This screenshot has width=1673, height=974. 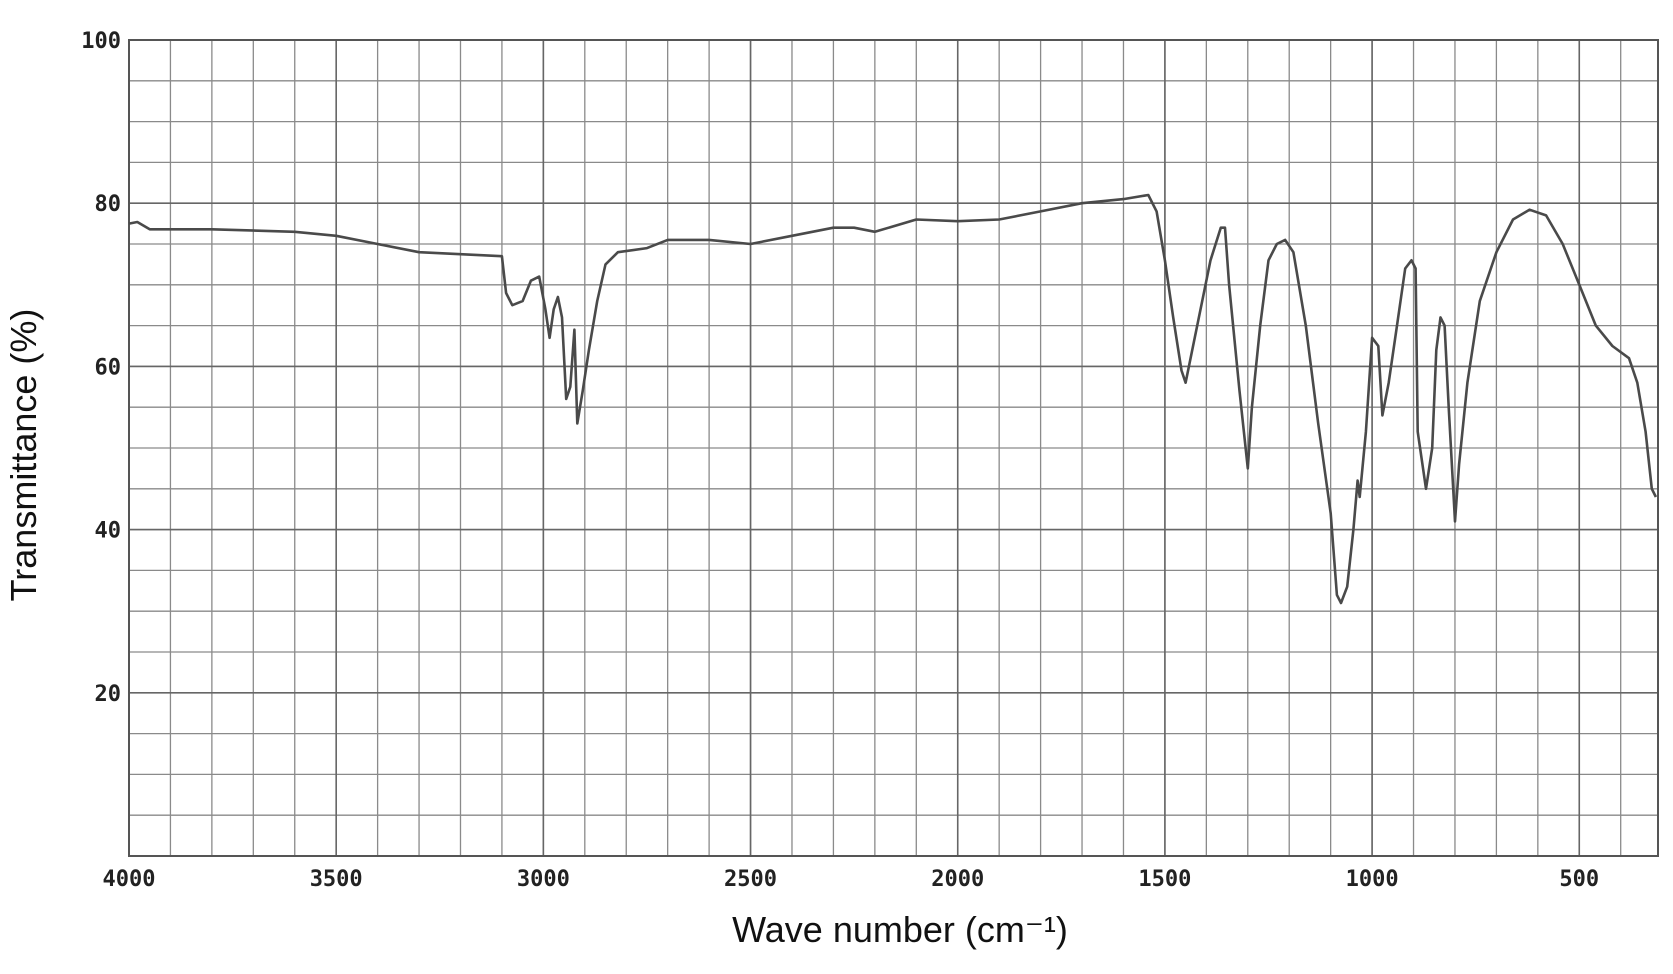 I want to click on y-tick-label: 100, so click(x=101, y=41).